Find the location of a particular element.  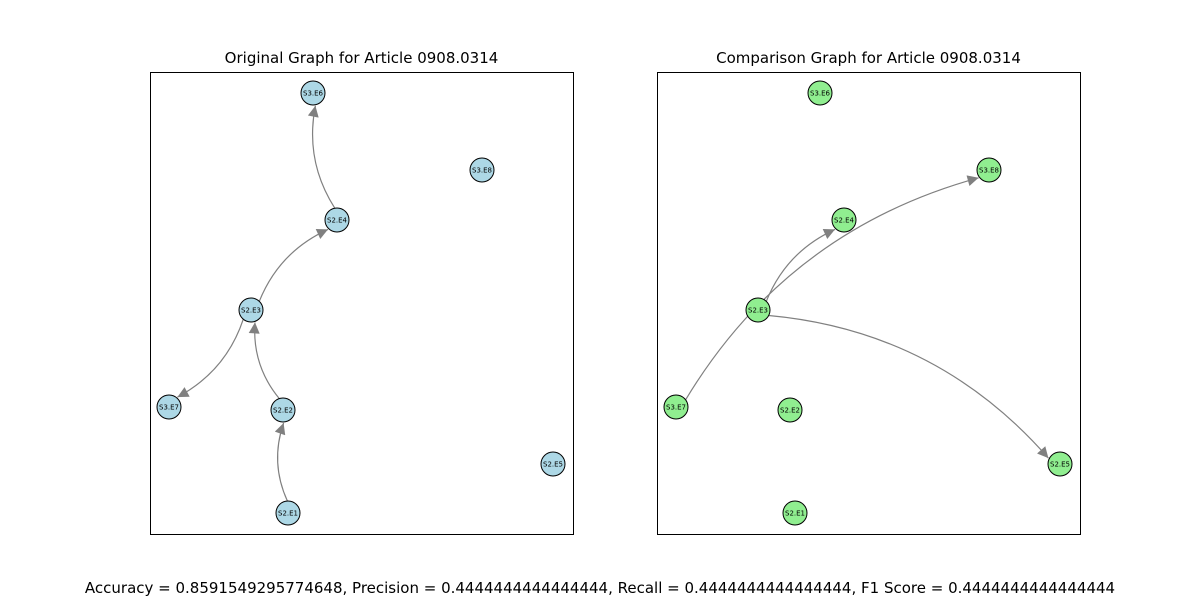

original-edge-S2.E3-to-S3.E7 is located at coordinates (210, 358).